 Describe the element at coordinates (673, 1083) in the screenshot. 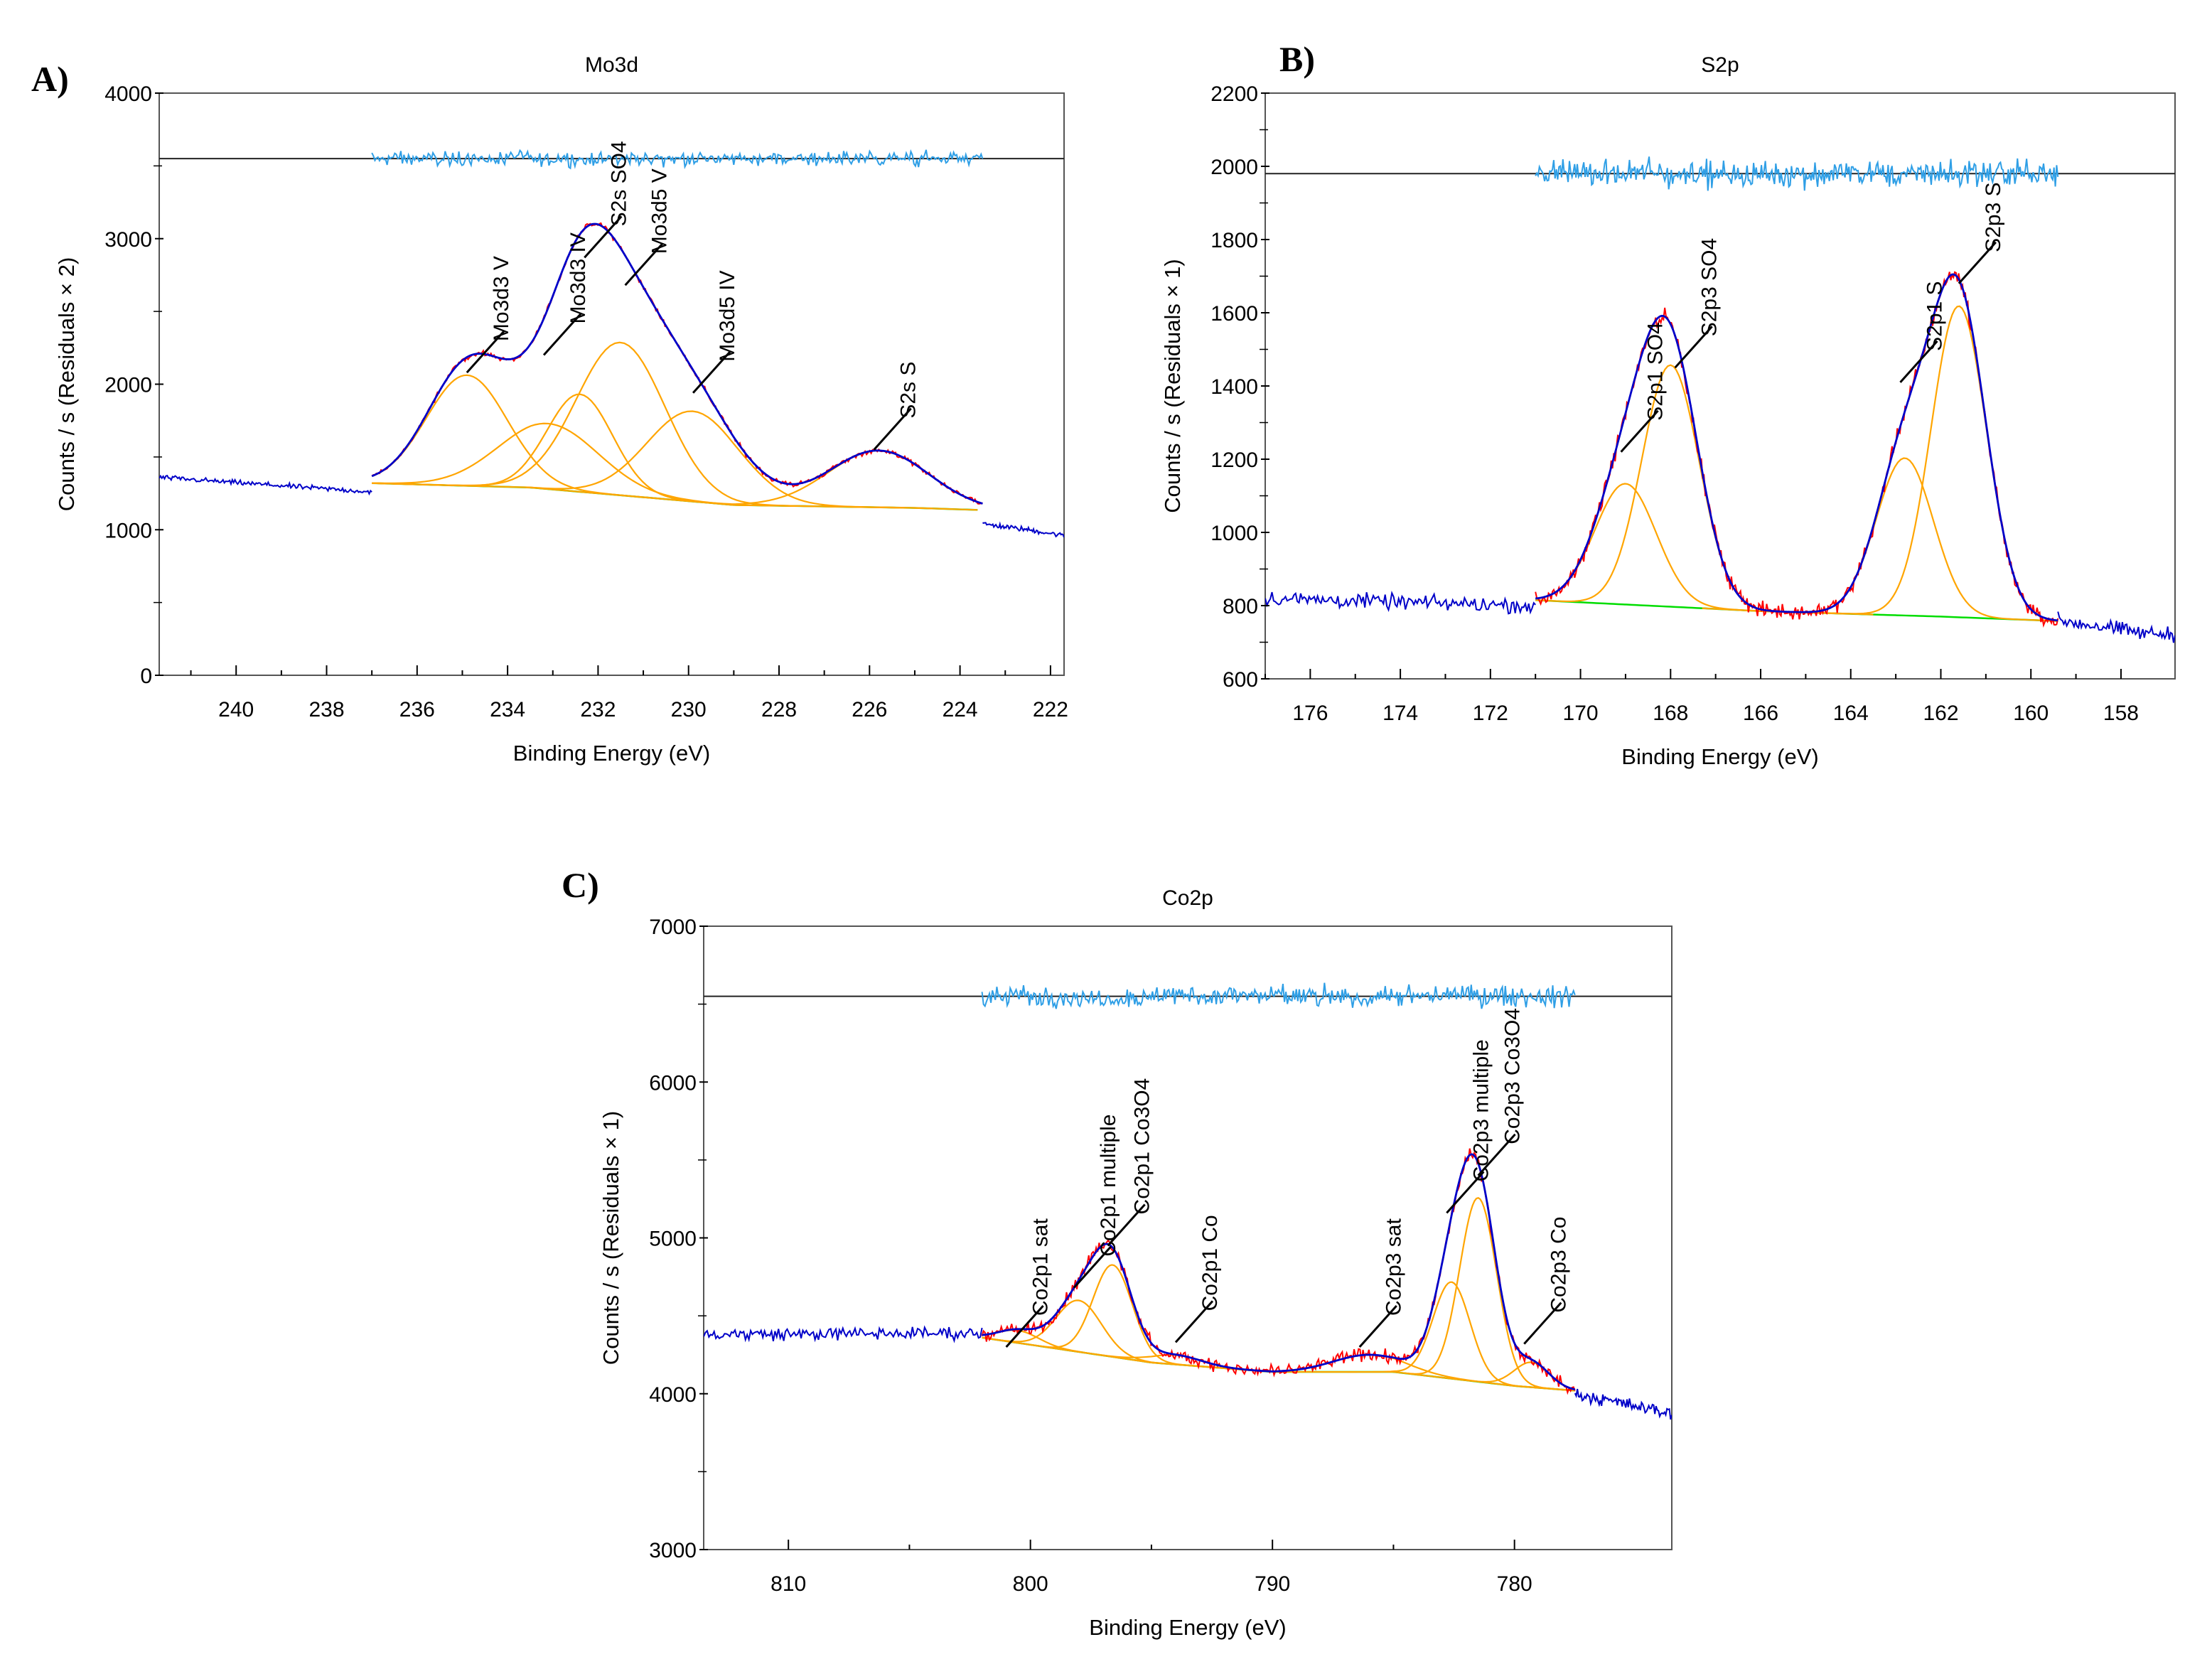

I see `y-tick-label: 6000` at that location.